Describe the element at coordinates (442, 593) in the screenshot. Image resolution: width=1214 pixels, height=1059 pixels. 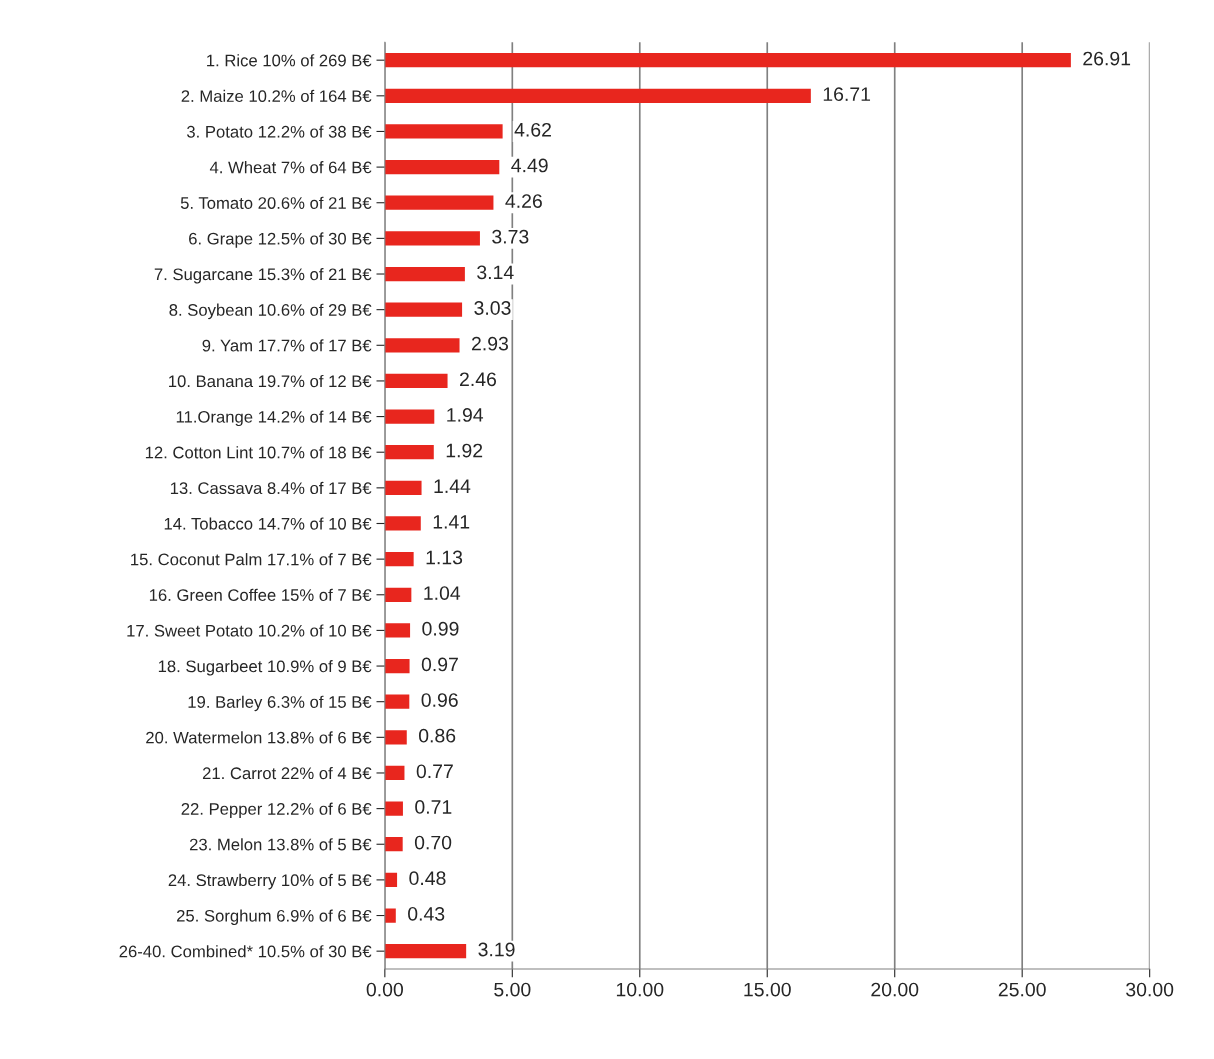
I see `data-label: 1.04` at that location.